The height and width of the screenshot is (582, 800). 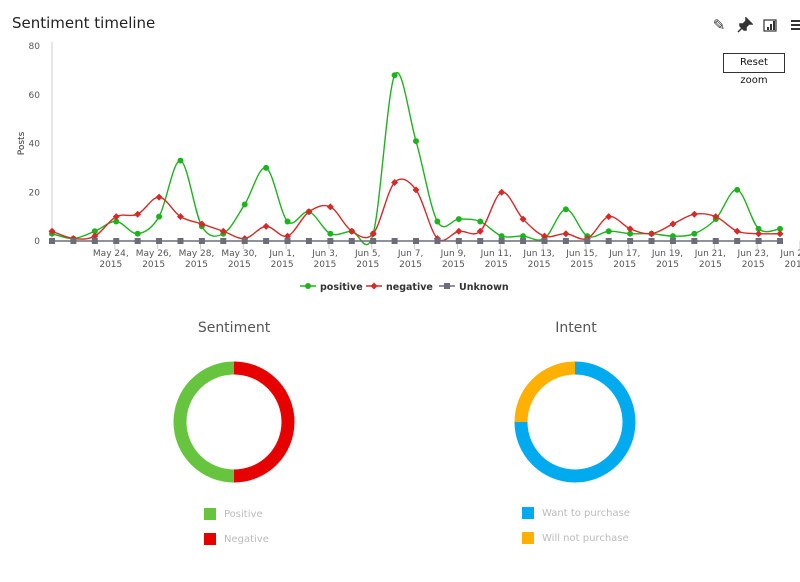 I want to click on x-tick-label: Jun 3,, so click(x=324, y=254).